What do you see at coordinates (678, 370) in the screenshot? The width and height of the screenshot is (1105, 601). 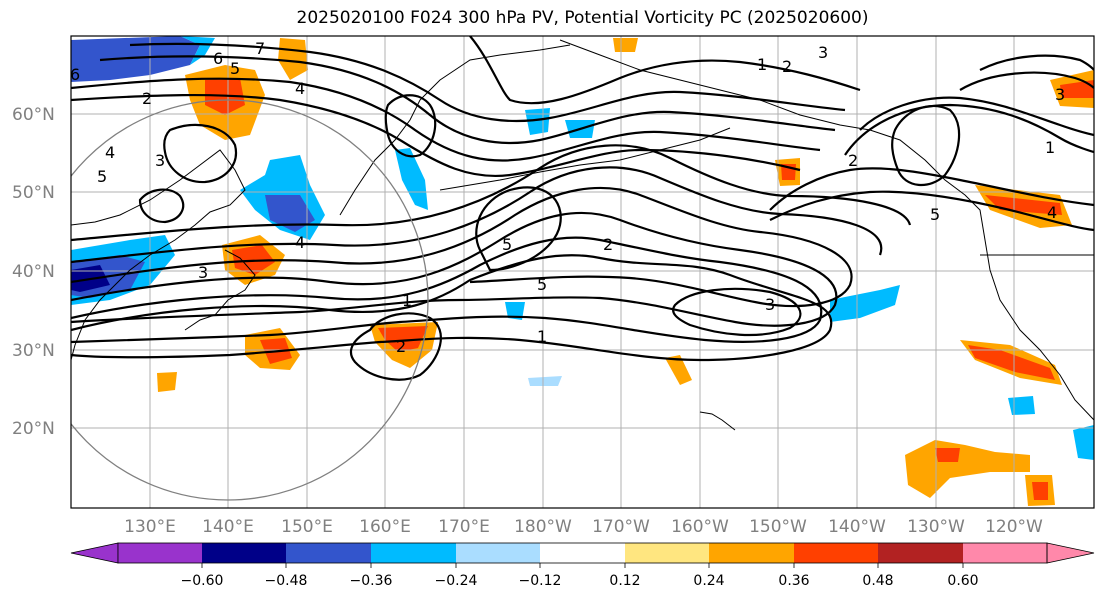 I see `positive-anomaly-hawaii` at bounding box center [678, 370].